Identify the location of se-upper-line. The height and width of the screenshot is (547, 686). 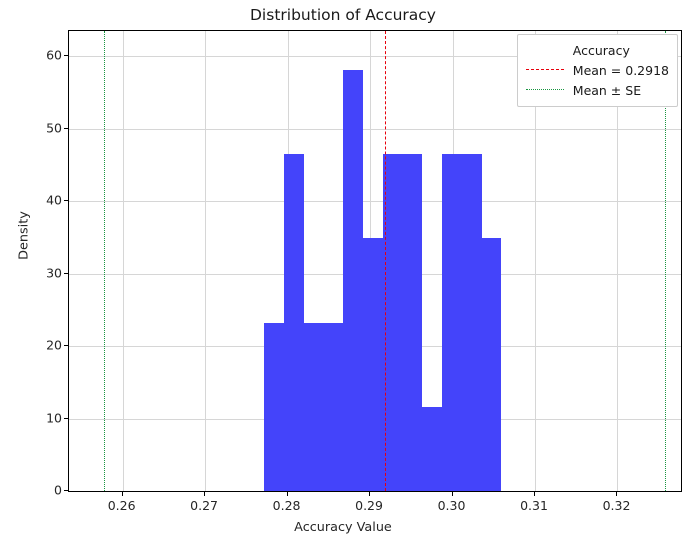
(666, 261).